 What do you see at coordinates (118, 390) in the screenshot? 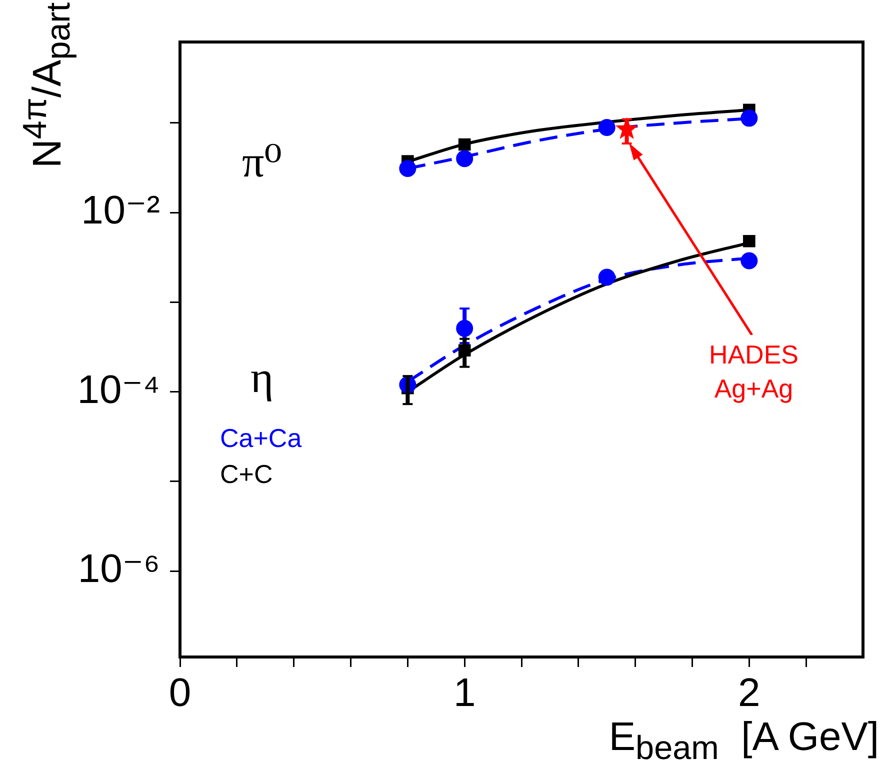
I see `y-tick-label: 10⁻⁴` at bounding box center [118, 390].